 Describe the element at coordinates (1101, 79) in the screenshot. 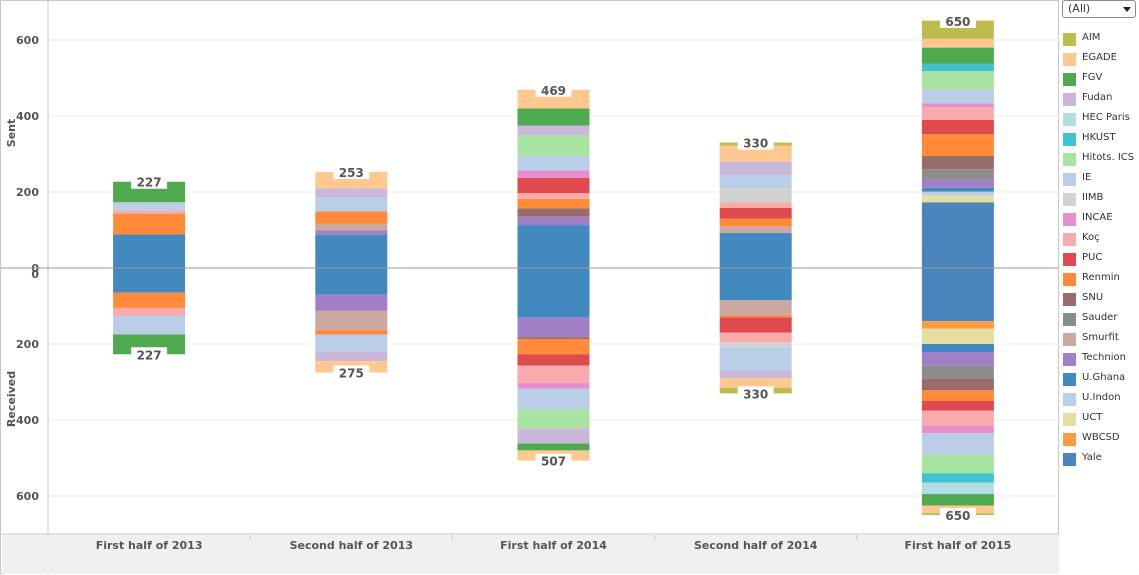

I see `legend-item: FGV` at that location.